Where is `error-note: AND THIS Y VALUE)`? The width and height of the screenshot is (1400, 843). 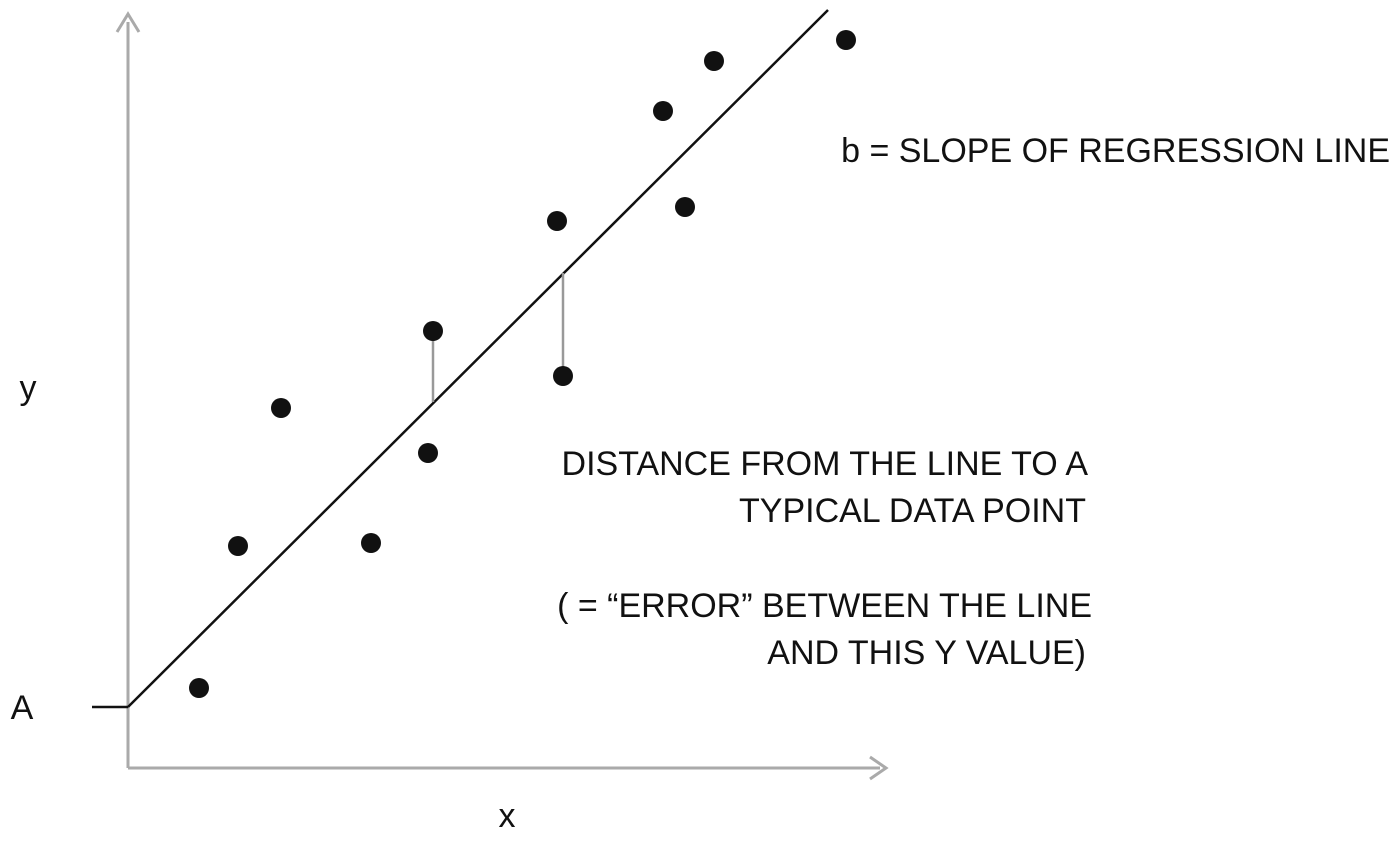 error-note: AND THIS Y VALUE) is located at coordinates (926, 653).